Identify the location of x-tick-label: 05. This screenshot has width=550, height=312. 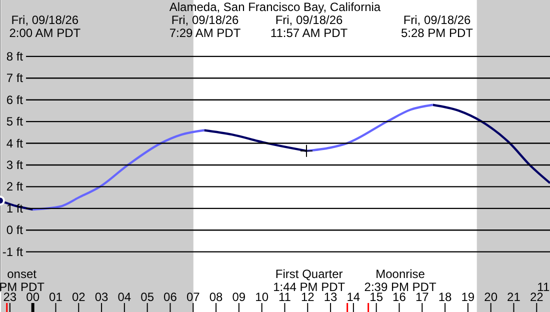
(147, 297).